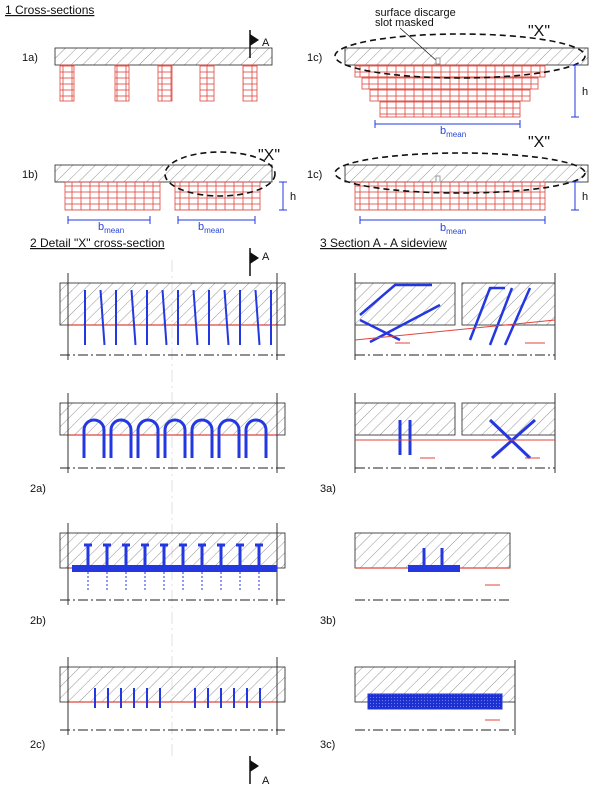 This screenshot has width=594, height=792. I want to click on note: slot masked, so click(404, 23).